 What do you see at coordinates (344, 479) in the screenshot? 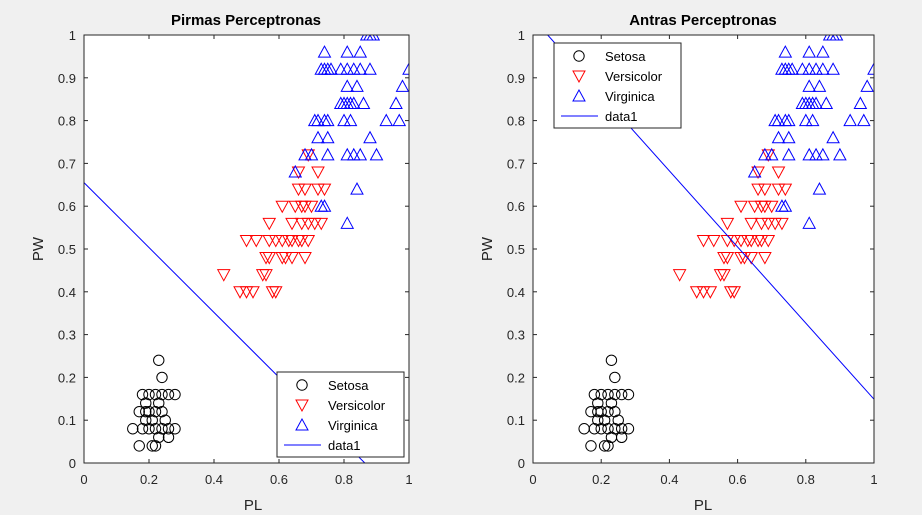
I see `x-tick-label: 0.8` at bounding box center [344, 479].